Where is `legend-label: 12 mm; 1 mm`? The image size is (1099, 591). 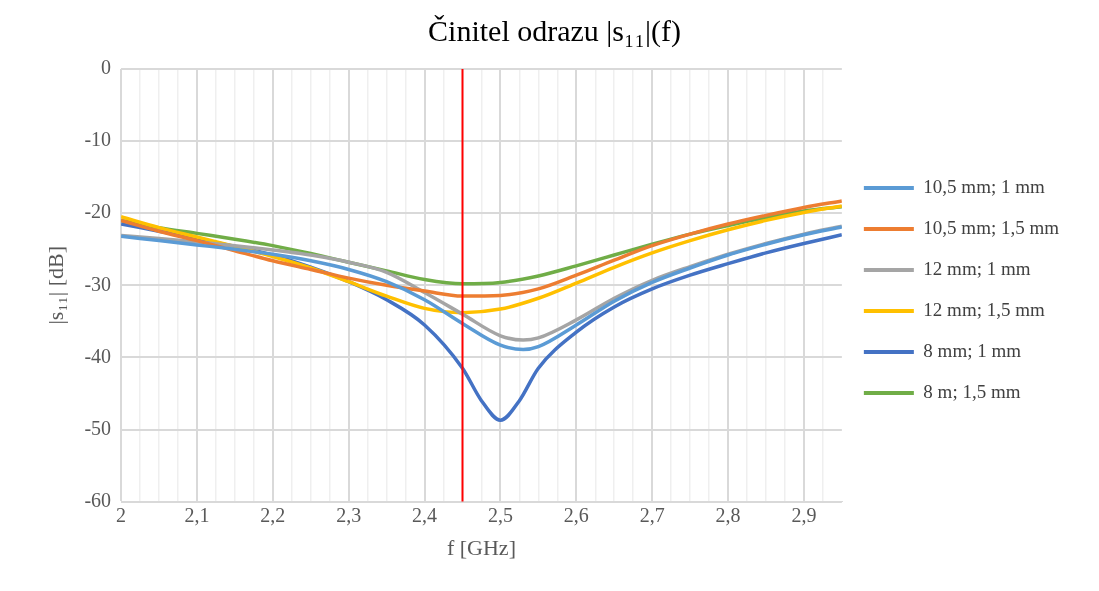
legend-label: 12 mm; 1 mm is located at coordinates (977, 268).